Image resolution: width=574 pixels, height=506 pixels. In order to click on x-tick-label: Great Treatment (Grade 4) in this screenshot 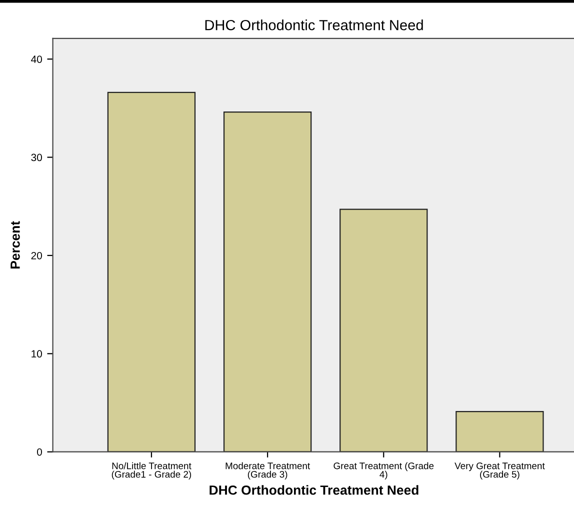, I will do `click(384, 471)`.